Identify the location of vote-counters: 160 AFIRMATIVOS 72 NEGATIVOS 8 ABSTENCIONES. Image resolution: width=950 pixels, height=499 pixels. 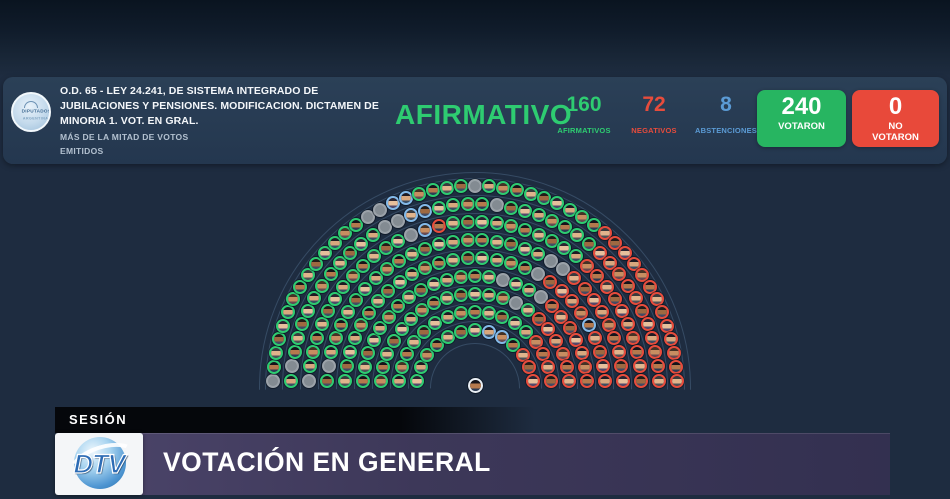
(656, 114).